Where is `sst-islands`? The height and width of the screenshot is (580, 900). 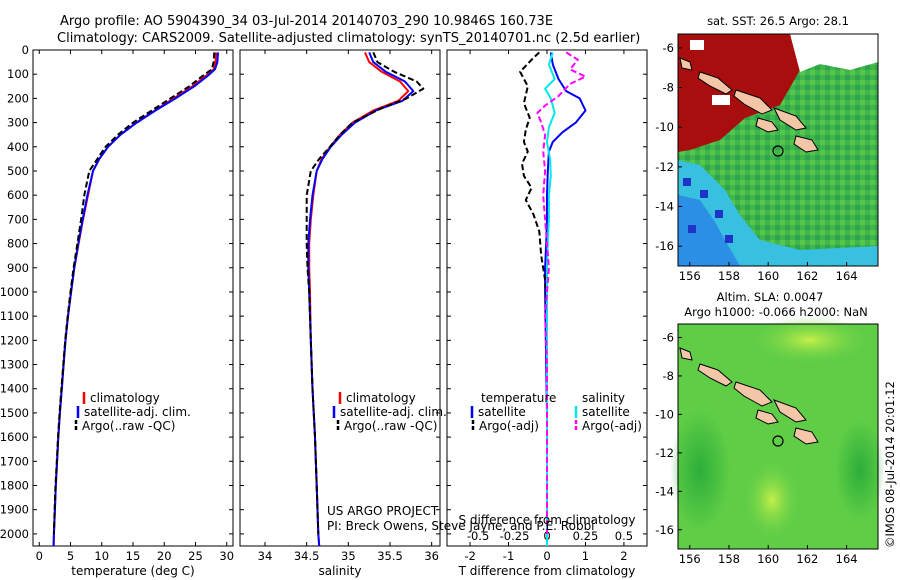
sst-islands is located at coordinates (749, 105).